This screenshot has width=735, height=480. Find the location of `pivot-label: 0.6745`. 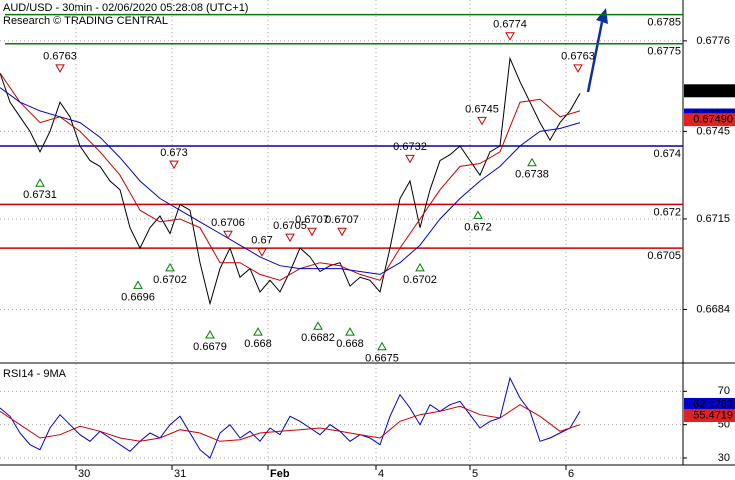

pivot-label: 0.6745 is located at coordinates (482, 109).